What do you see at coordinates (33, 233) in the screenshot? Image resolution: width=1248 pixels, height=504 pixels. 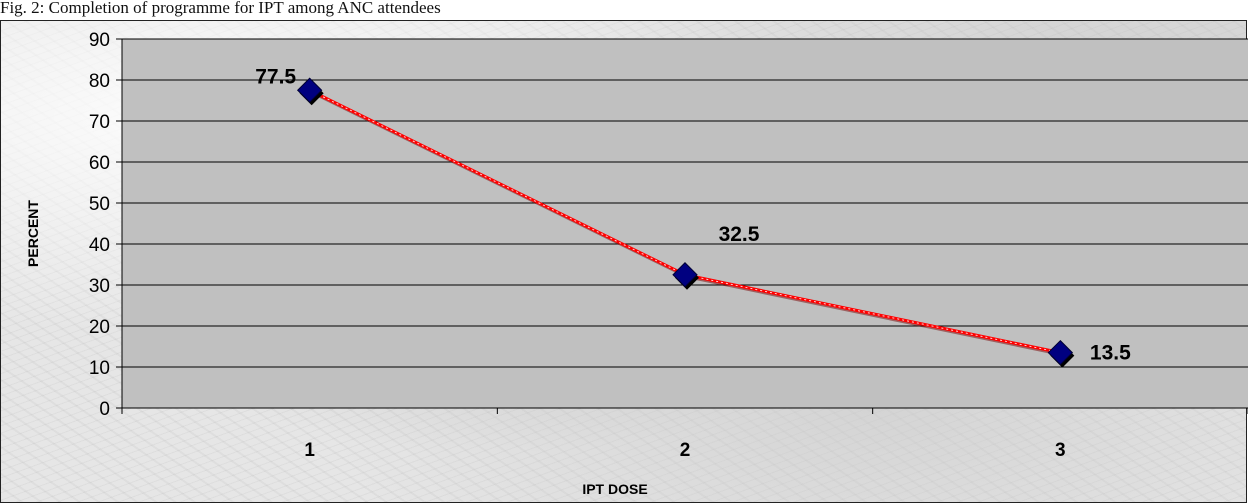 I see `y-axis-title: PERCENT` at bounding box center [33, 233].